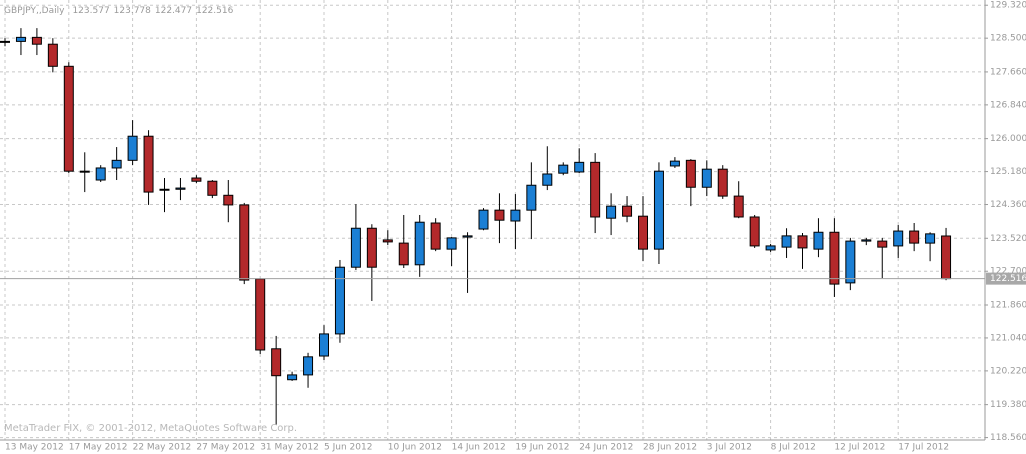 The height and width of the screenshot is (454, 1026). I want to click on x-tick-label: 17 Jul 2012, so click(923, 448).